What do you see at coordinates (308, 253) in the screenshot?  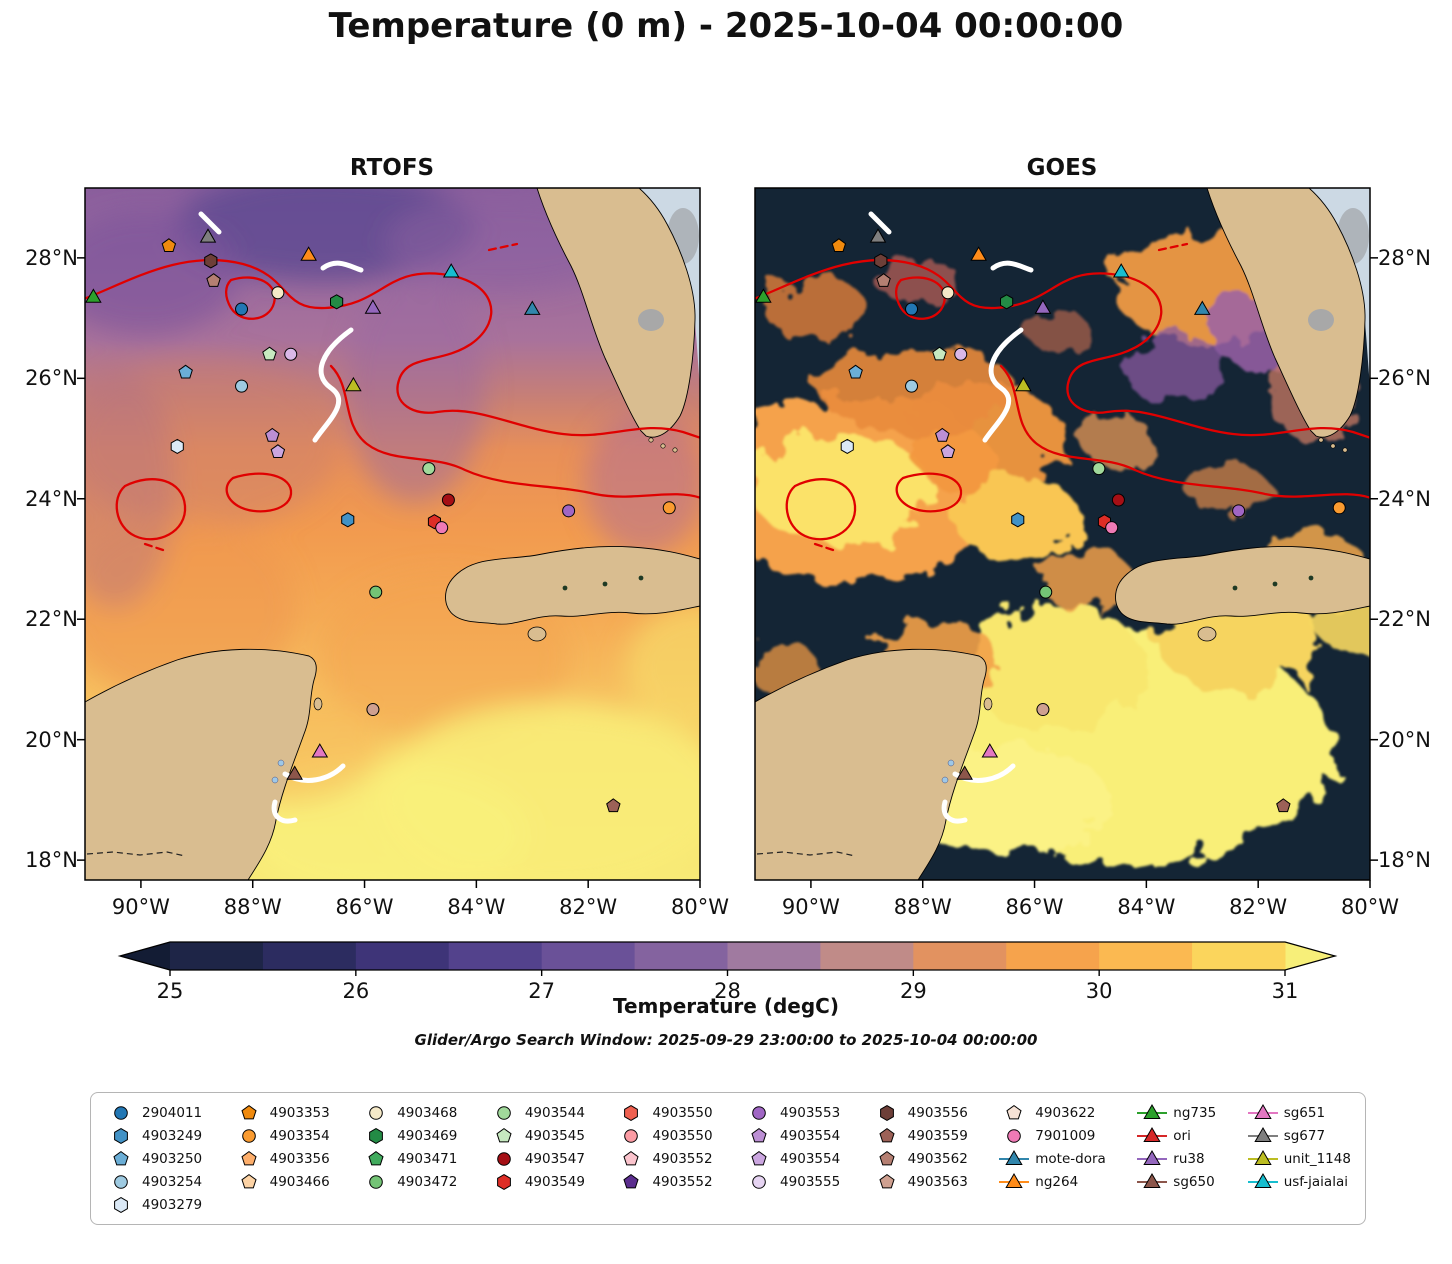 I see `marker-ng264` at bounding box center [308, 253].